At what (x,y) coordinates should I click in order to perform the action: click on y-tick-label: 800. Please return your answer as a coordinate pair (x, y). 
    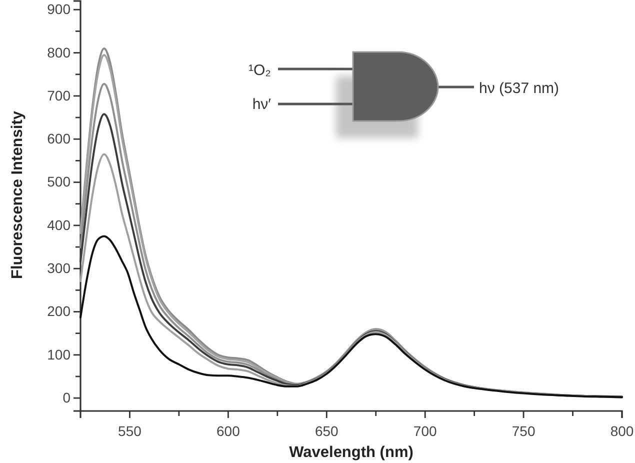
    Looking at the image, I should click on (59, 52).